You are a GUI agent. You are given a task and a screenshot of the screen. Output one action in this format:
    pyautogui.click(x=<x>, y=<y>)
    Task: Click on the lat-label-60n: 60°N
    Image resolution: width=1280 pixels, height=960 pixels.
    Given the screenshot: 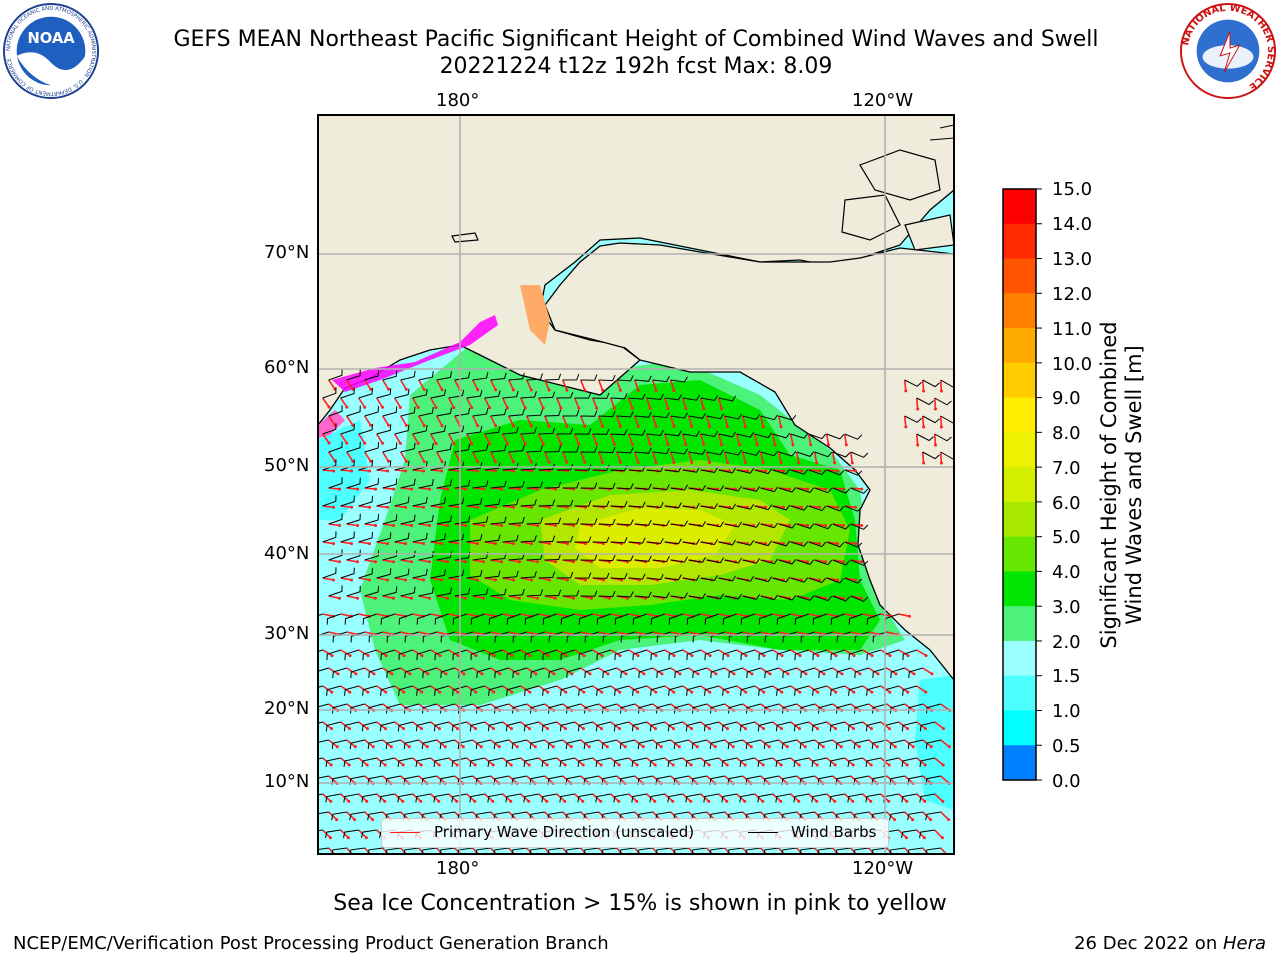 What is the action you would take?
    pyautogui.click(x=287, y=367)
    